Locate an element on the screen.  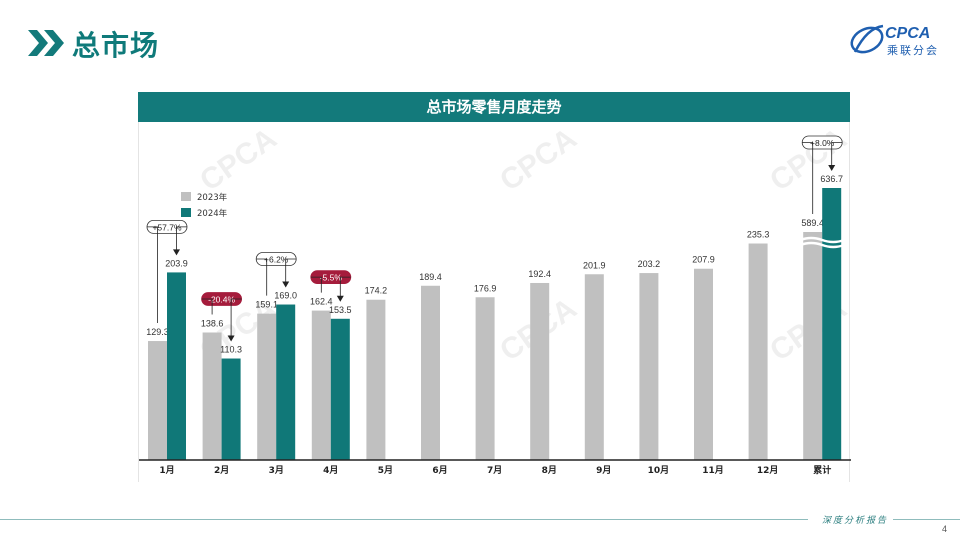
data-label-curr-0: 203.9 is located at coordinates (176, 263).